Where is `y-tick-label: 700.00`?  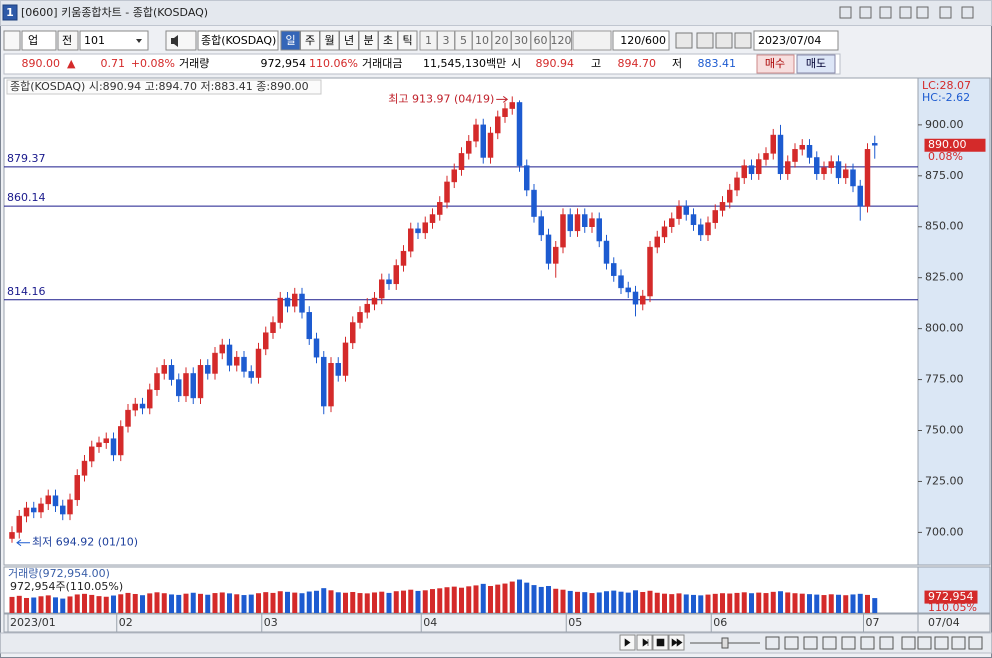
y-tick-label: 700.00 is located at coordinates (944, 531).